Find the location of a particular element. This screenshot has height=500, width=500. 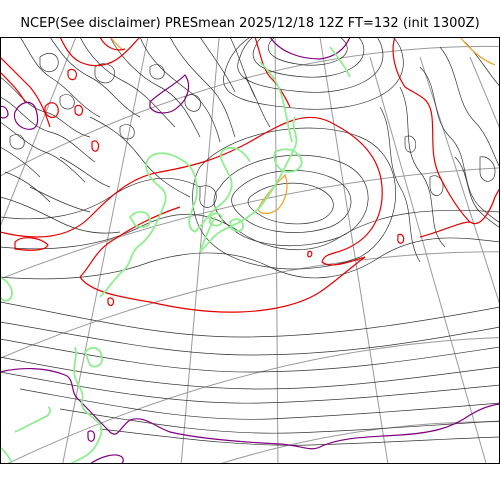

latitude-arc is located at coordinates (358, 442).